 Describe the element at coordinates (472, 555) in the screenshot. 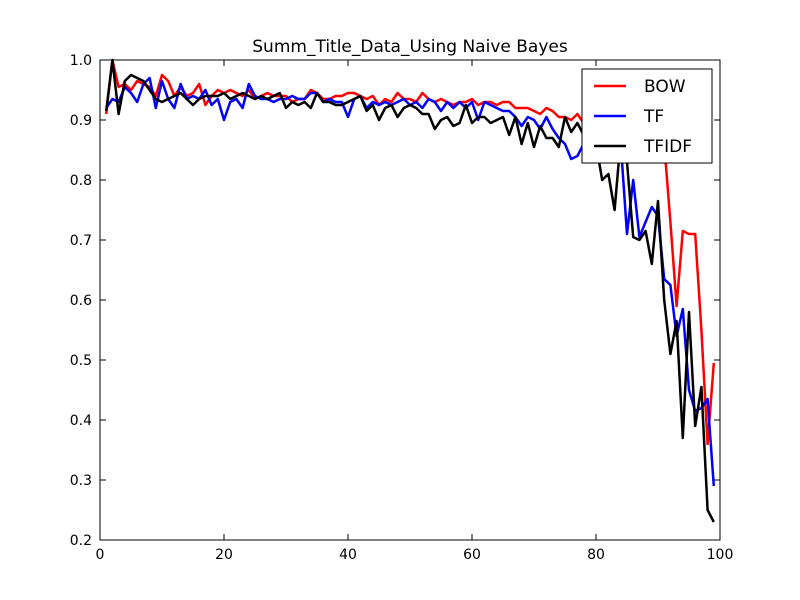

I see `x-tick-label: 60` at that location.